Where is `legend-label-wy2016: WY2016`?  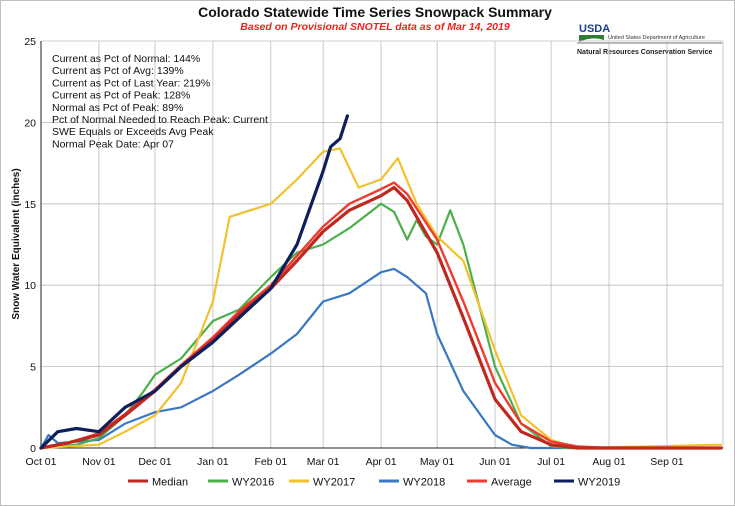
legend-label-wy2016: WY2016 is located at coordinates (253, 483).